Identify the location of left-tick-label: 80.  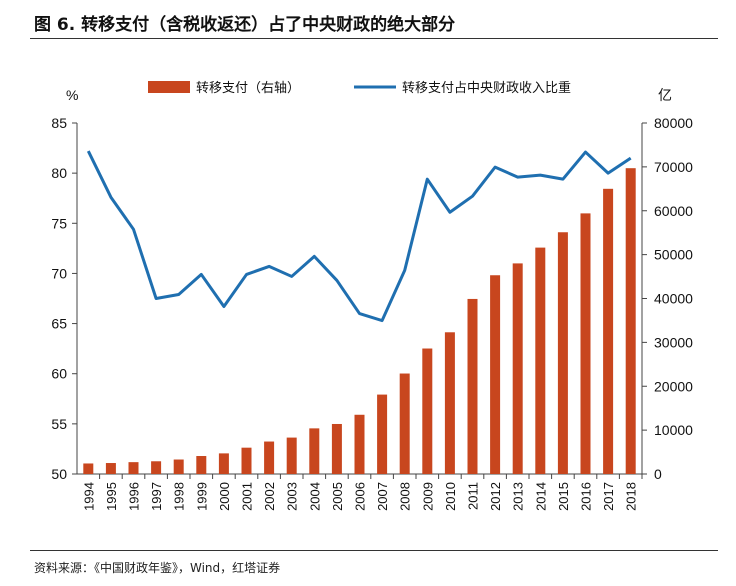
(59, 173).